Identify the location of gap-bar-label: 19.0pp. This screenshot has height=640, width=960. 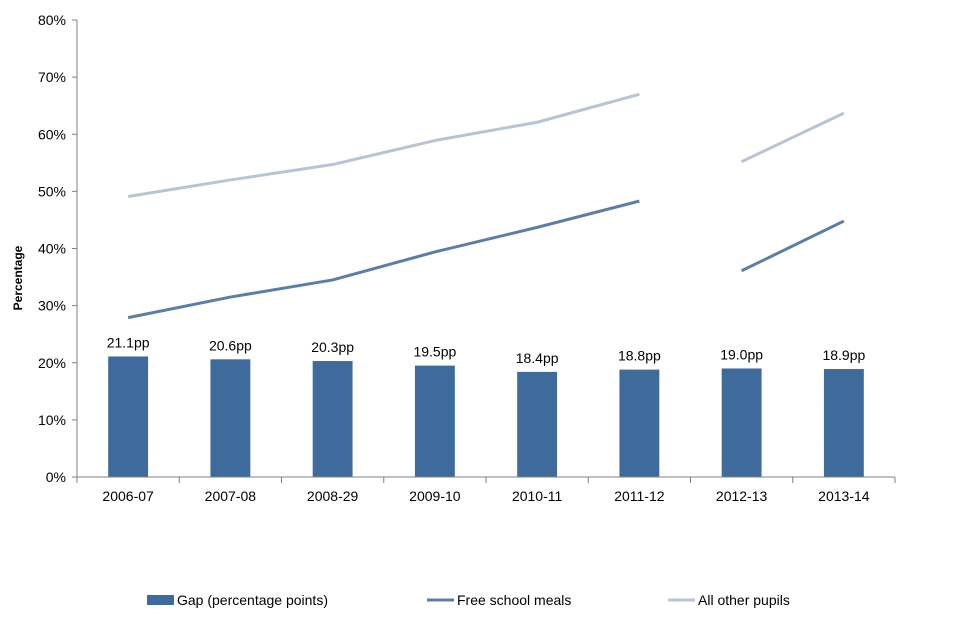
(741, 354).